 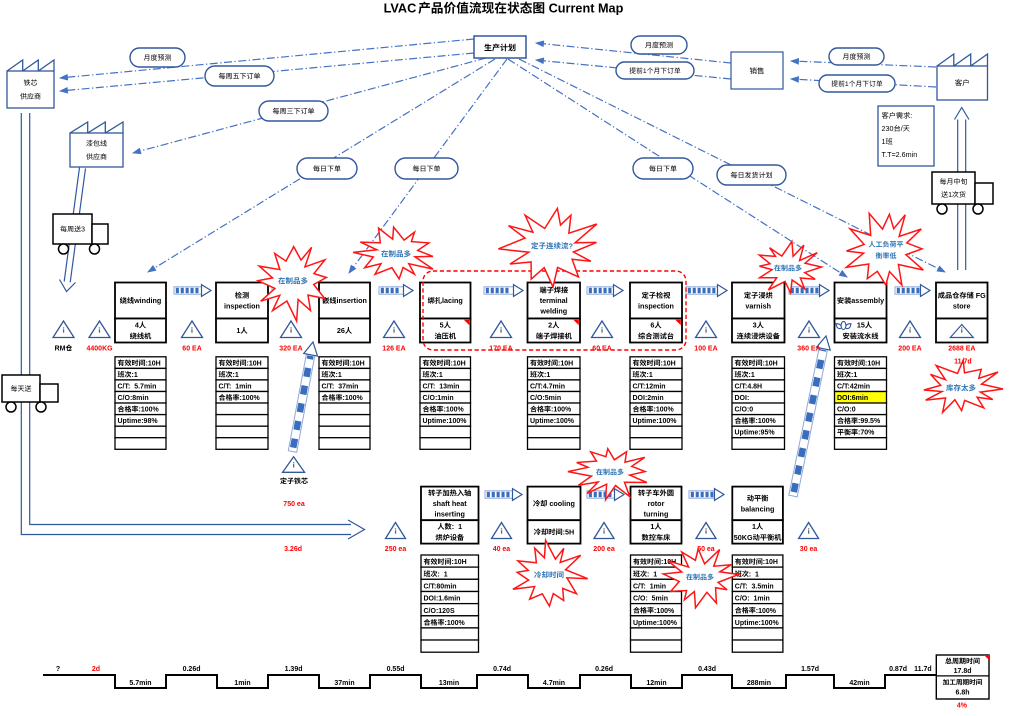 I want to click on svg-text: inspection, so click(x=656, y=305).